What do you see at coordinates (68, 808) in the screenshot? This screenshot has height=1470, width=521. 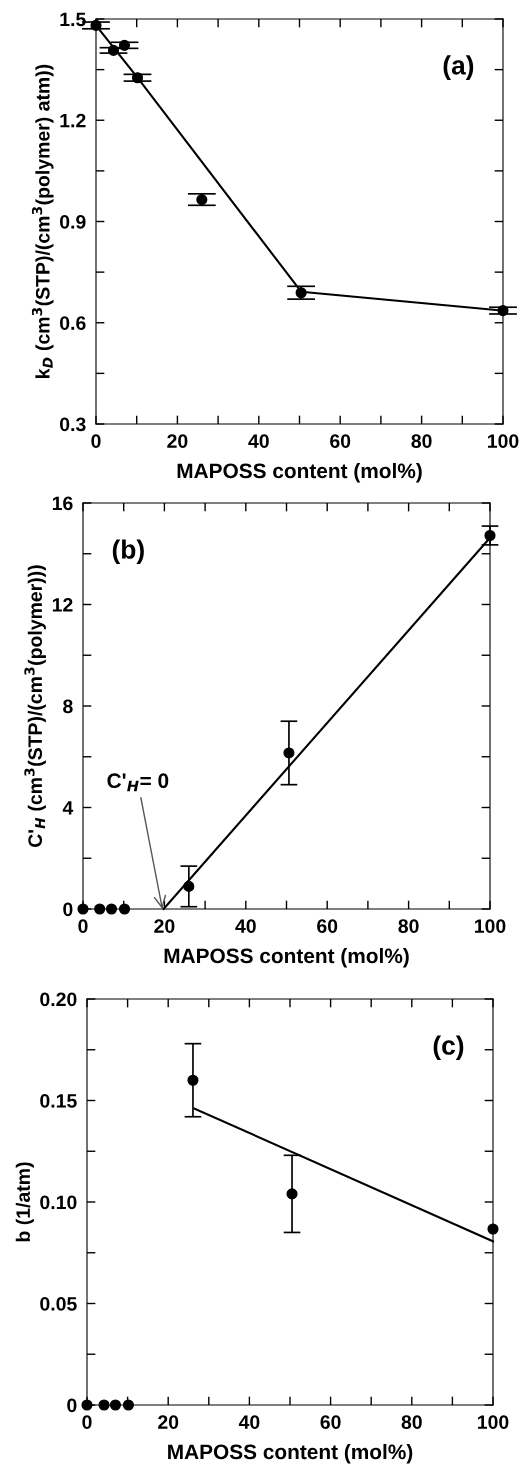 I see `y-tick-label: 4` at bounding box center [68, 808].